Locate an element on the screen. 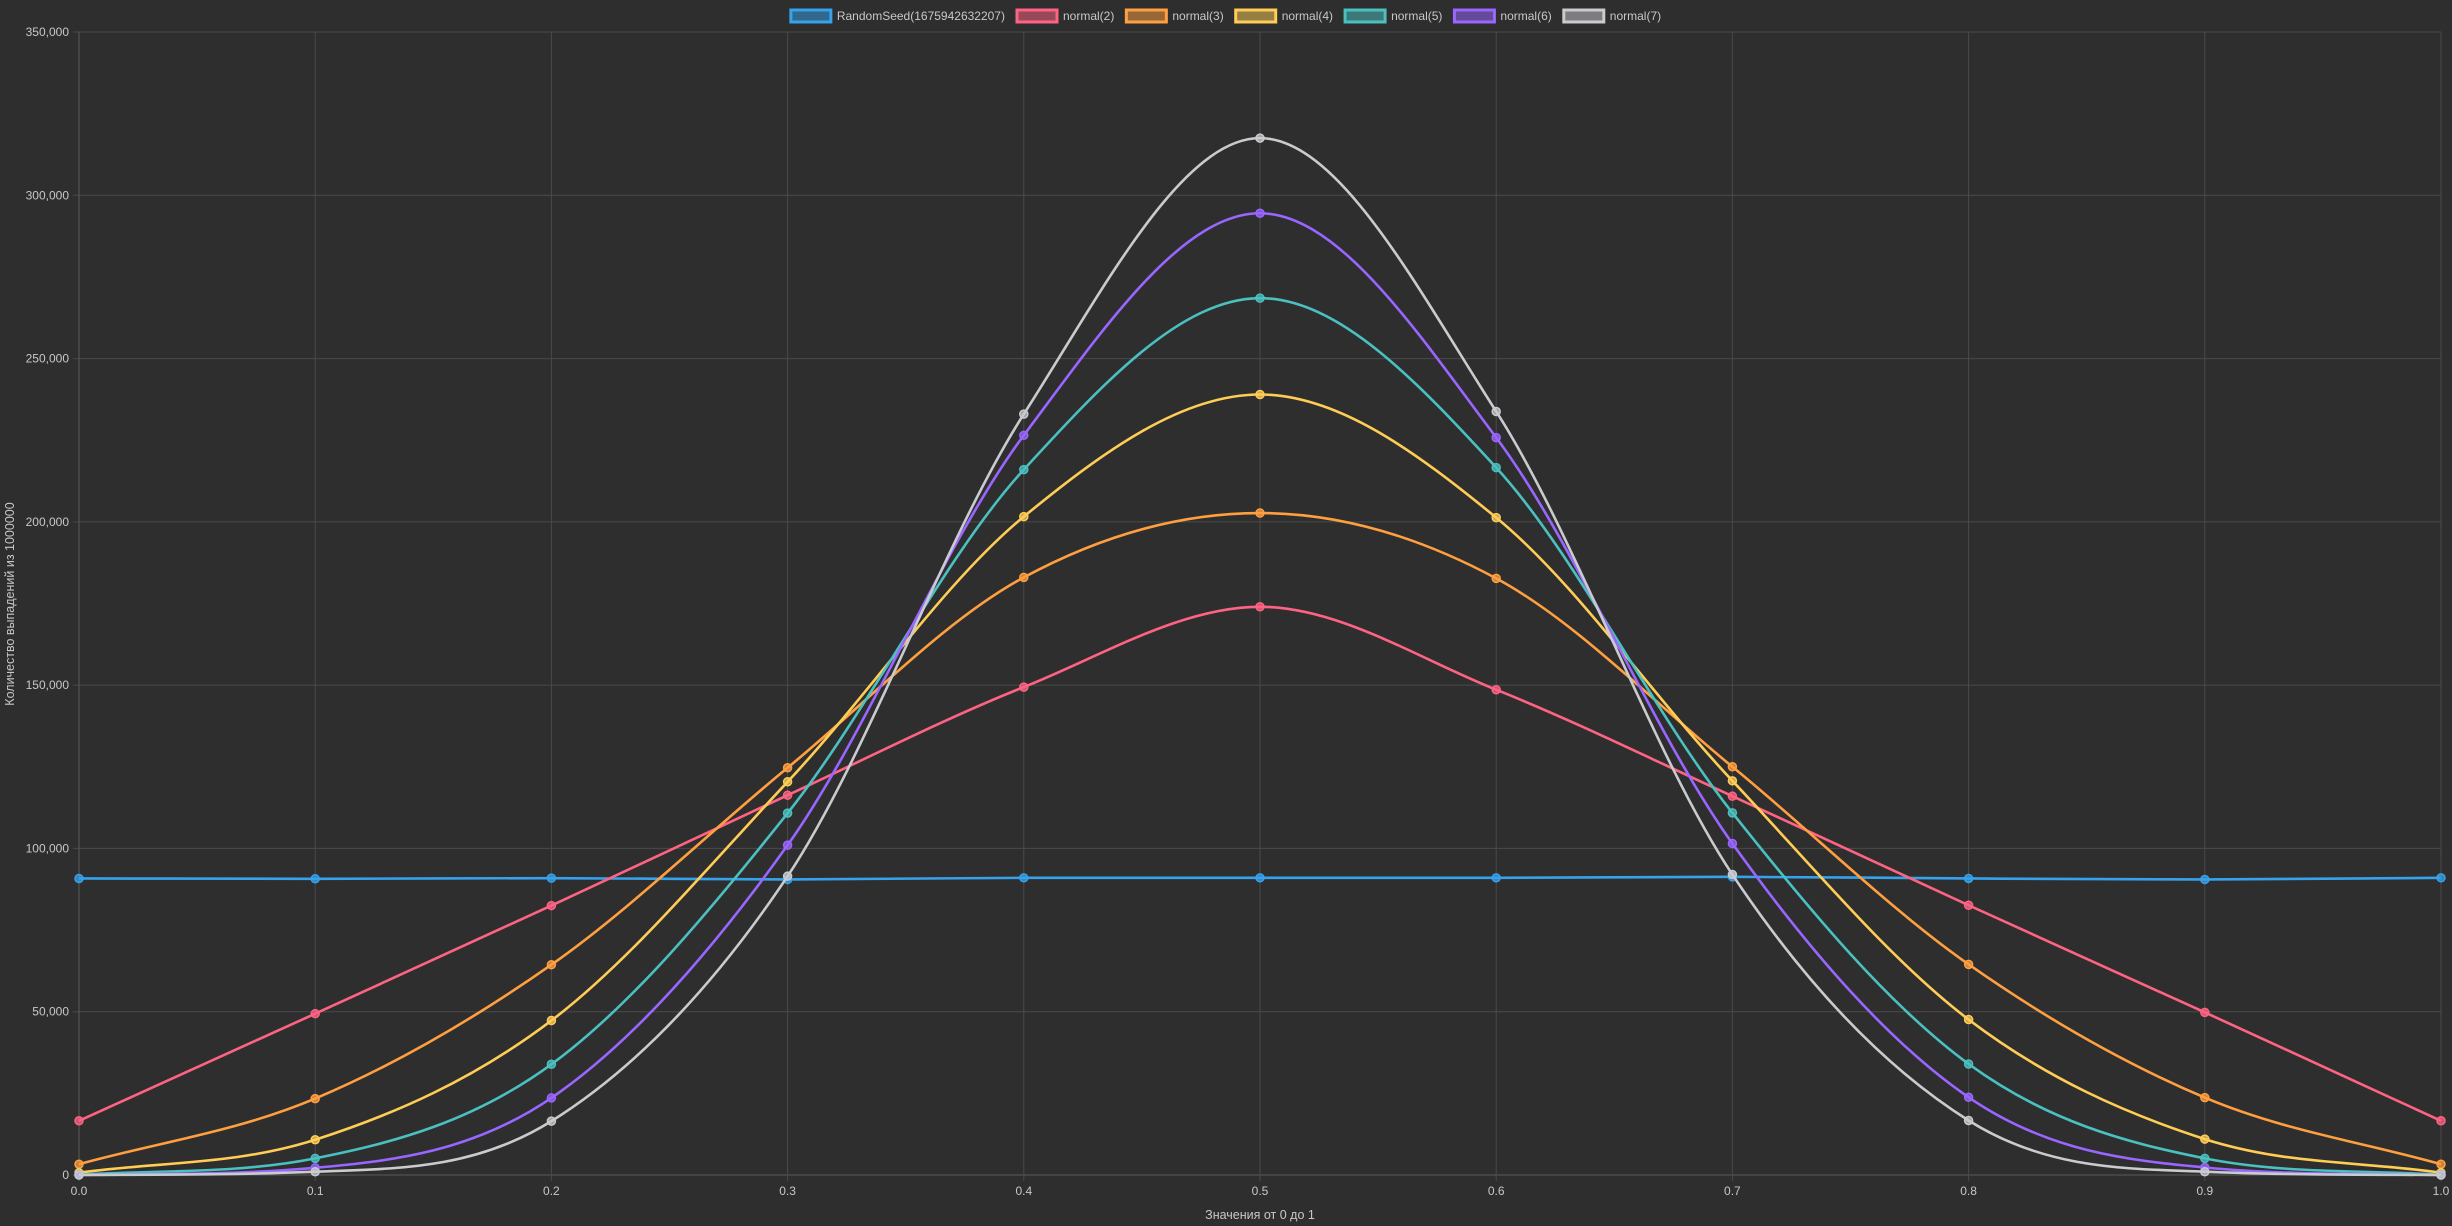  y-tick-label: 50,000 is located at coordinates (50, 1012).